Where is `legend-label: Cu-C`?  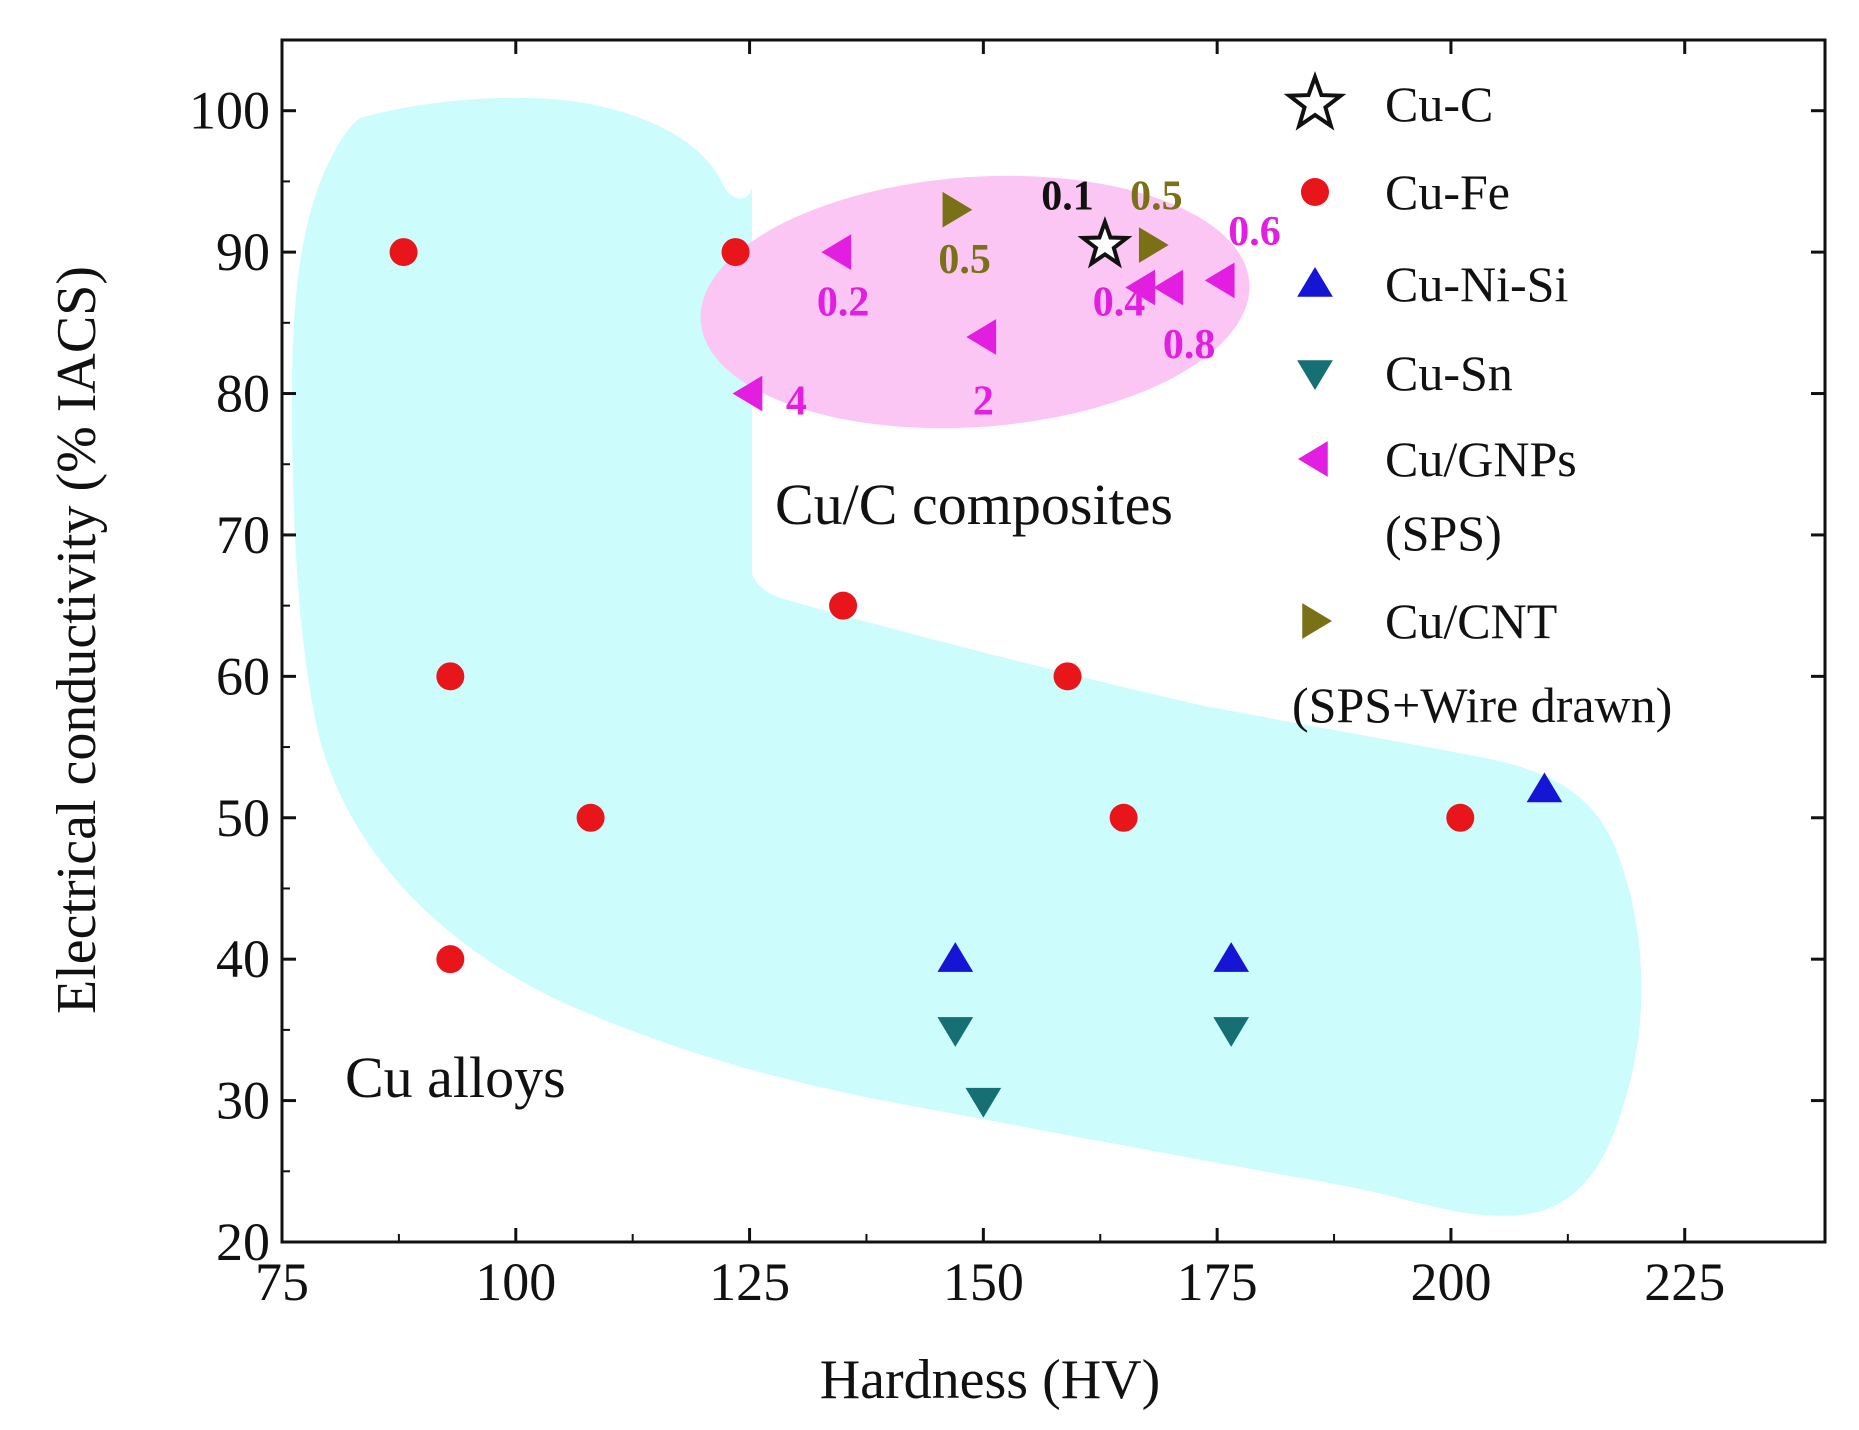
legend-label: Cu-C is located at coordinates (1439, 104).